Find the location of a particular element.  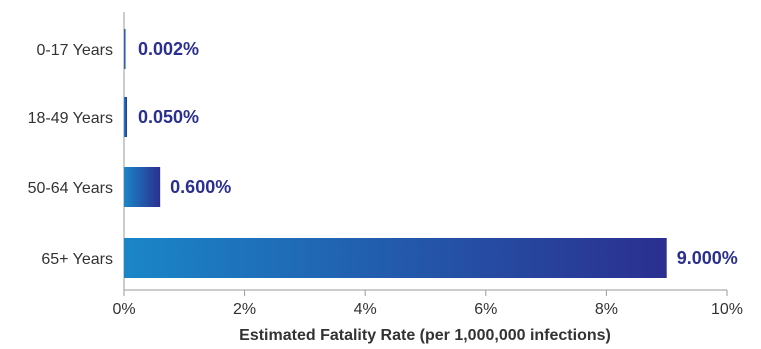

data-label-65-years: 9.000% is located at coordinates (707, 258).